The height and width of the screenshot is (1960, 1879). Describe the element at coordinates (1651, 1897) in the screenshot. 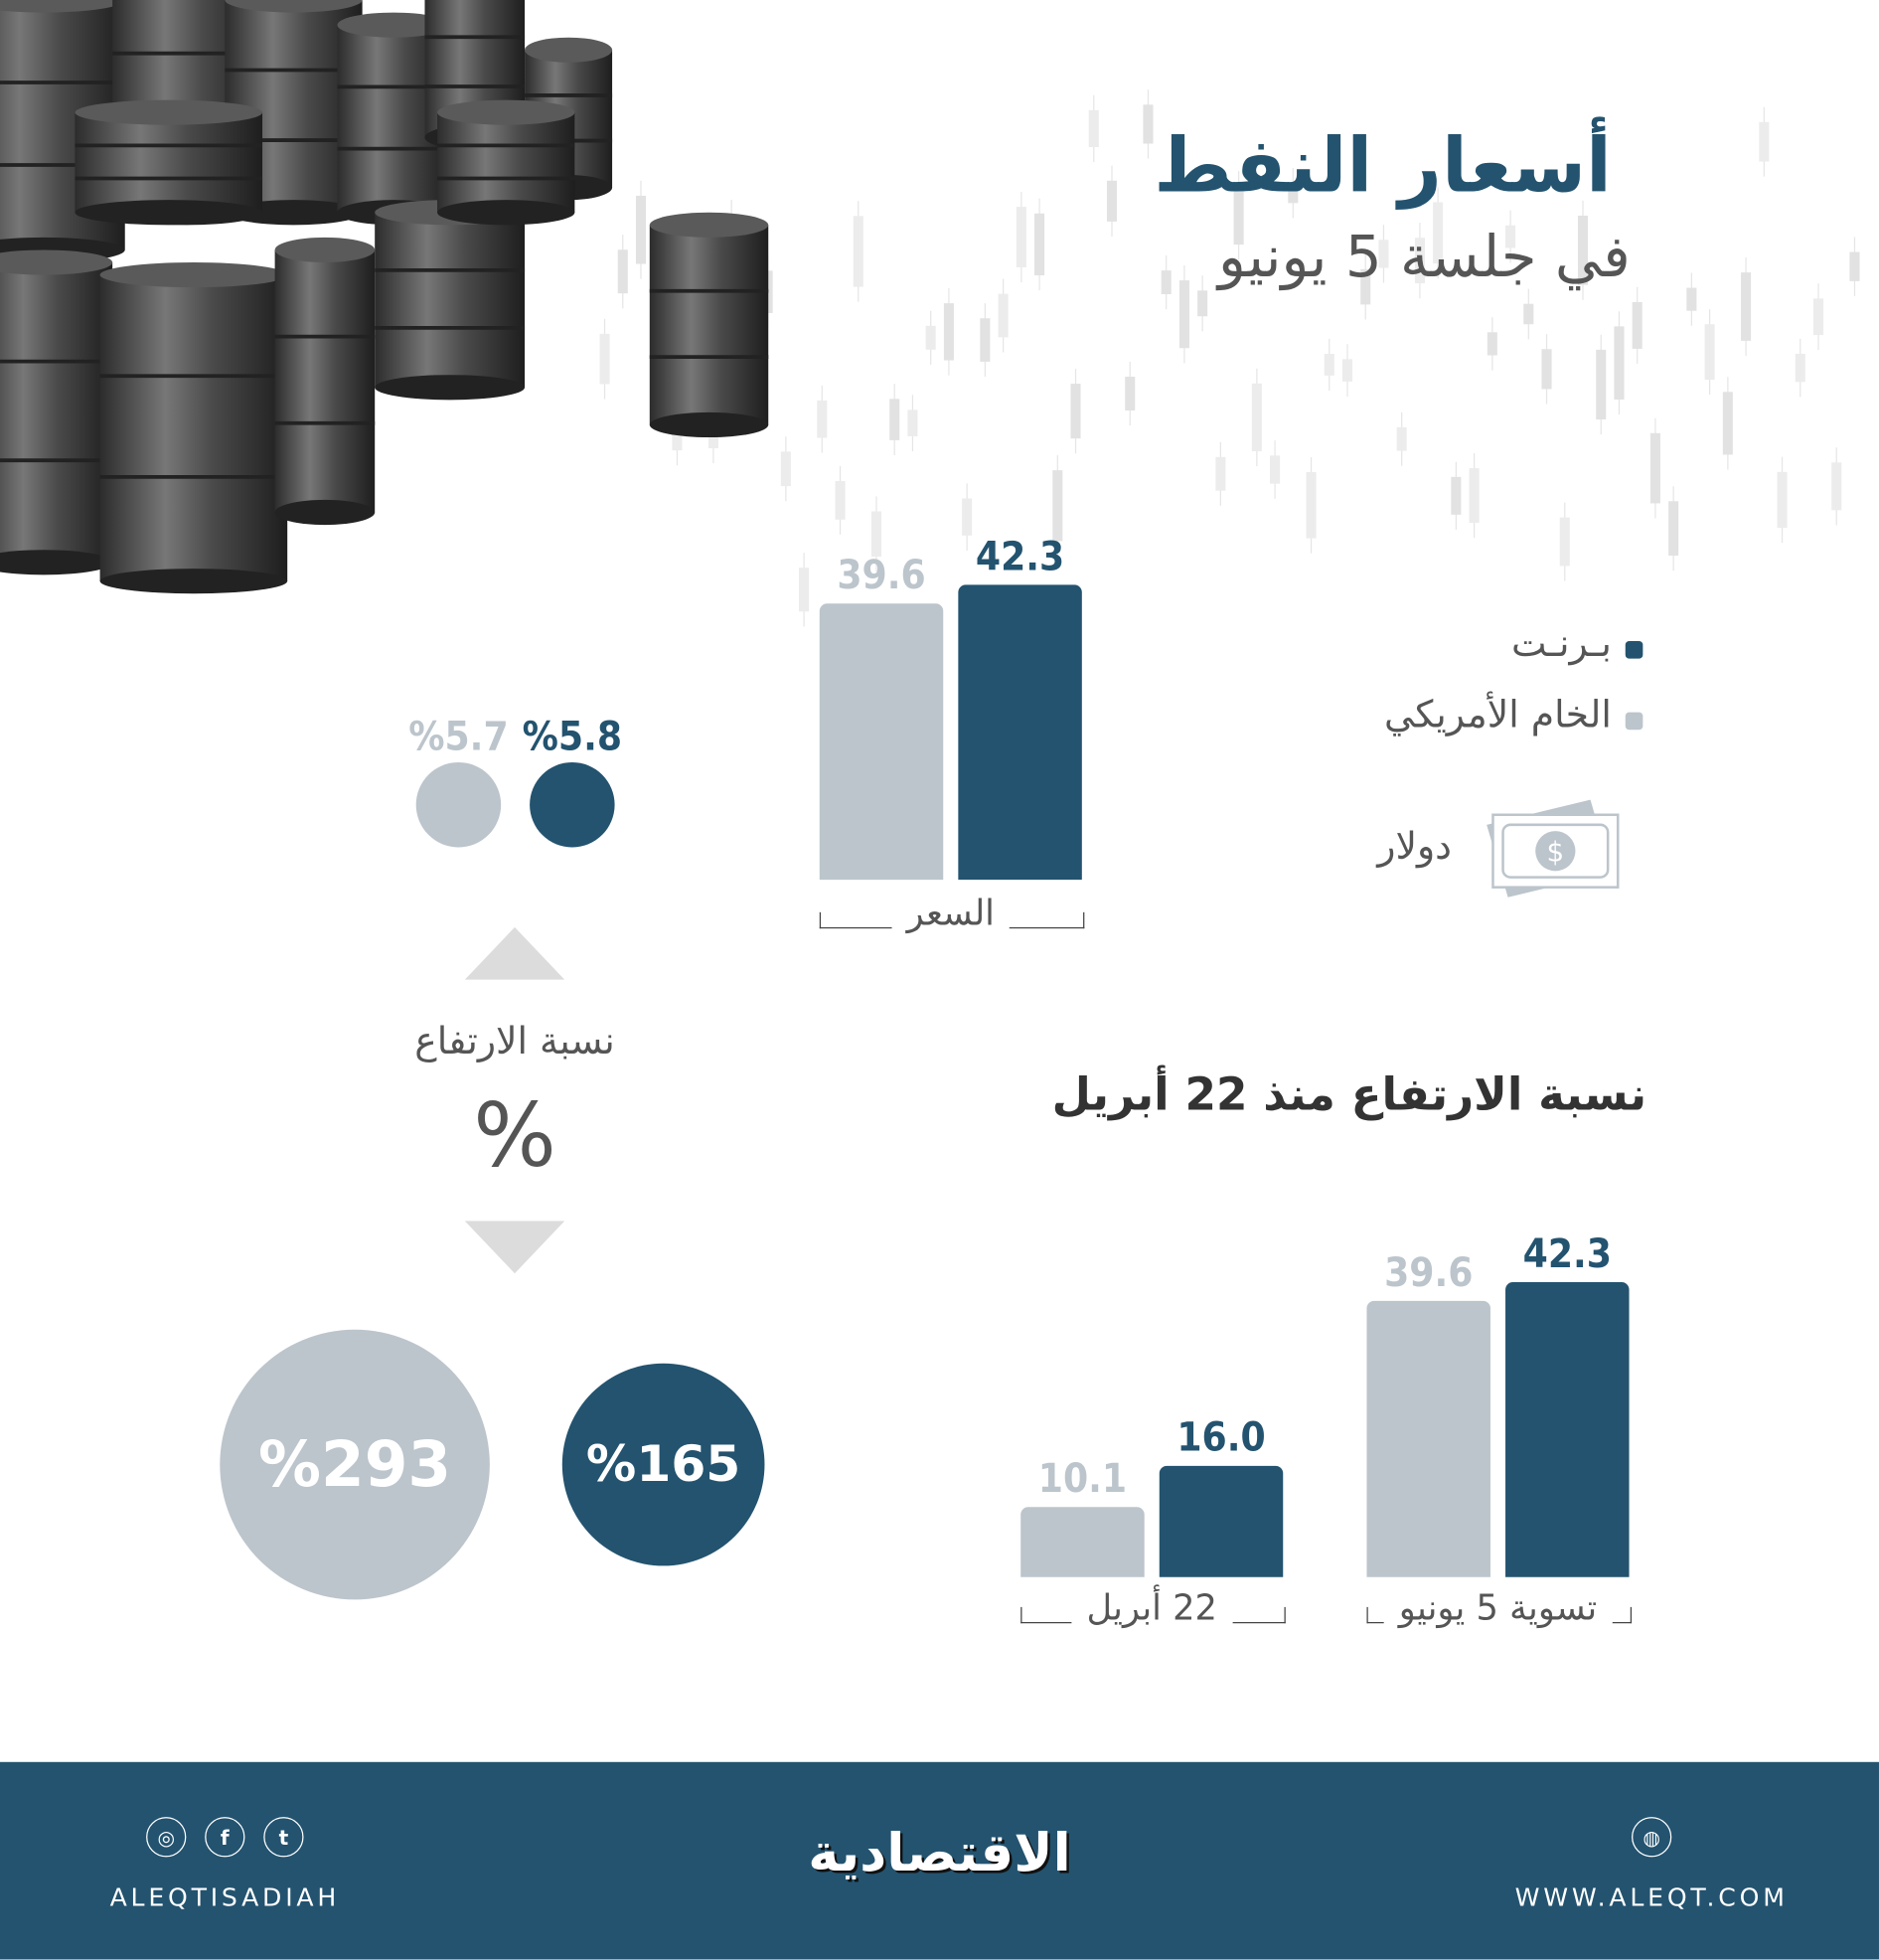

I see `website-link: WWW.ALEQT.COM` at that location.